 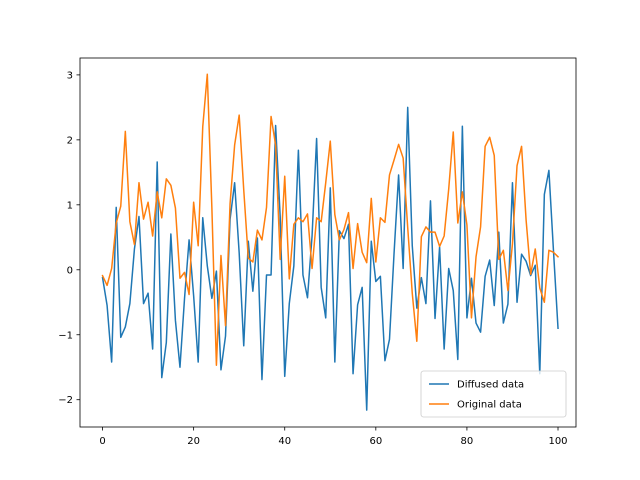 What do you see at coordinates (65, 335) in the screenshot?
I see `y-tick-label: −1` at bounding box center [65, 335].